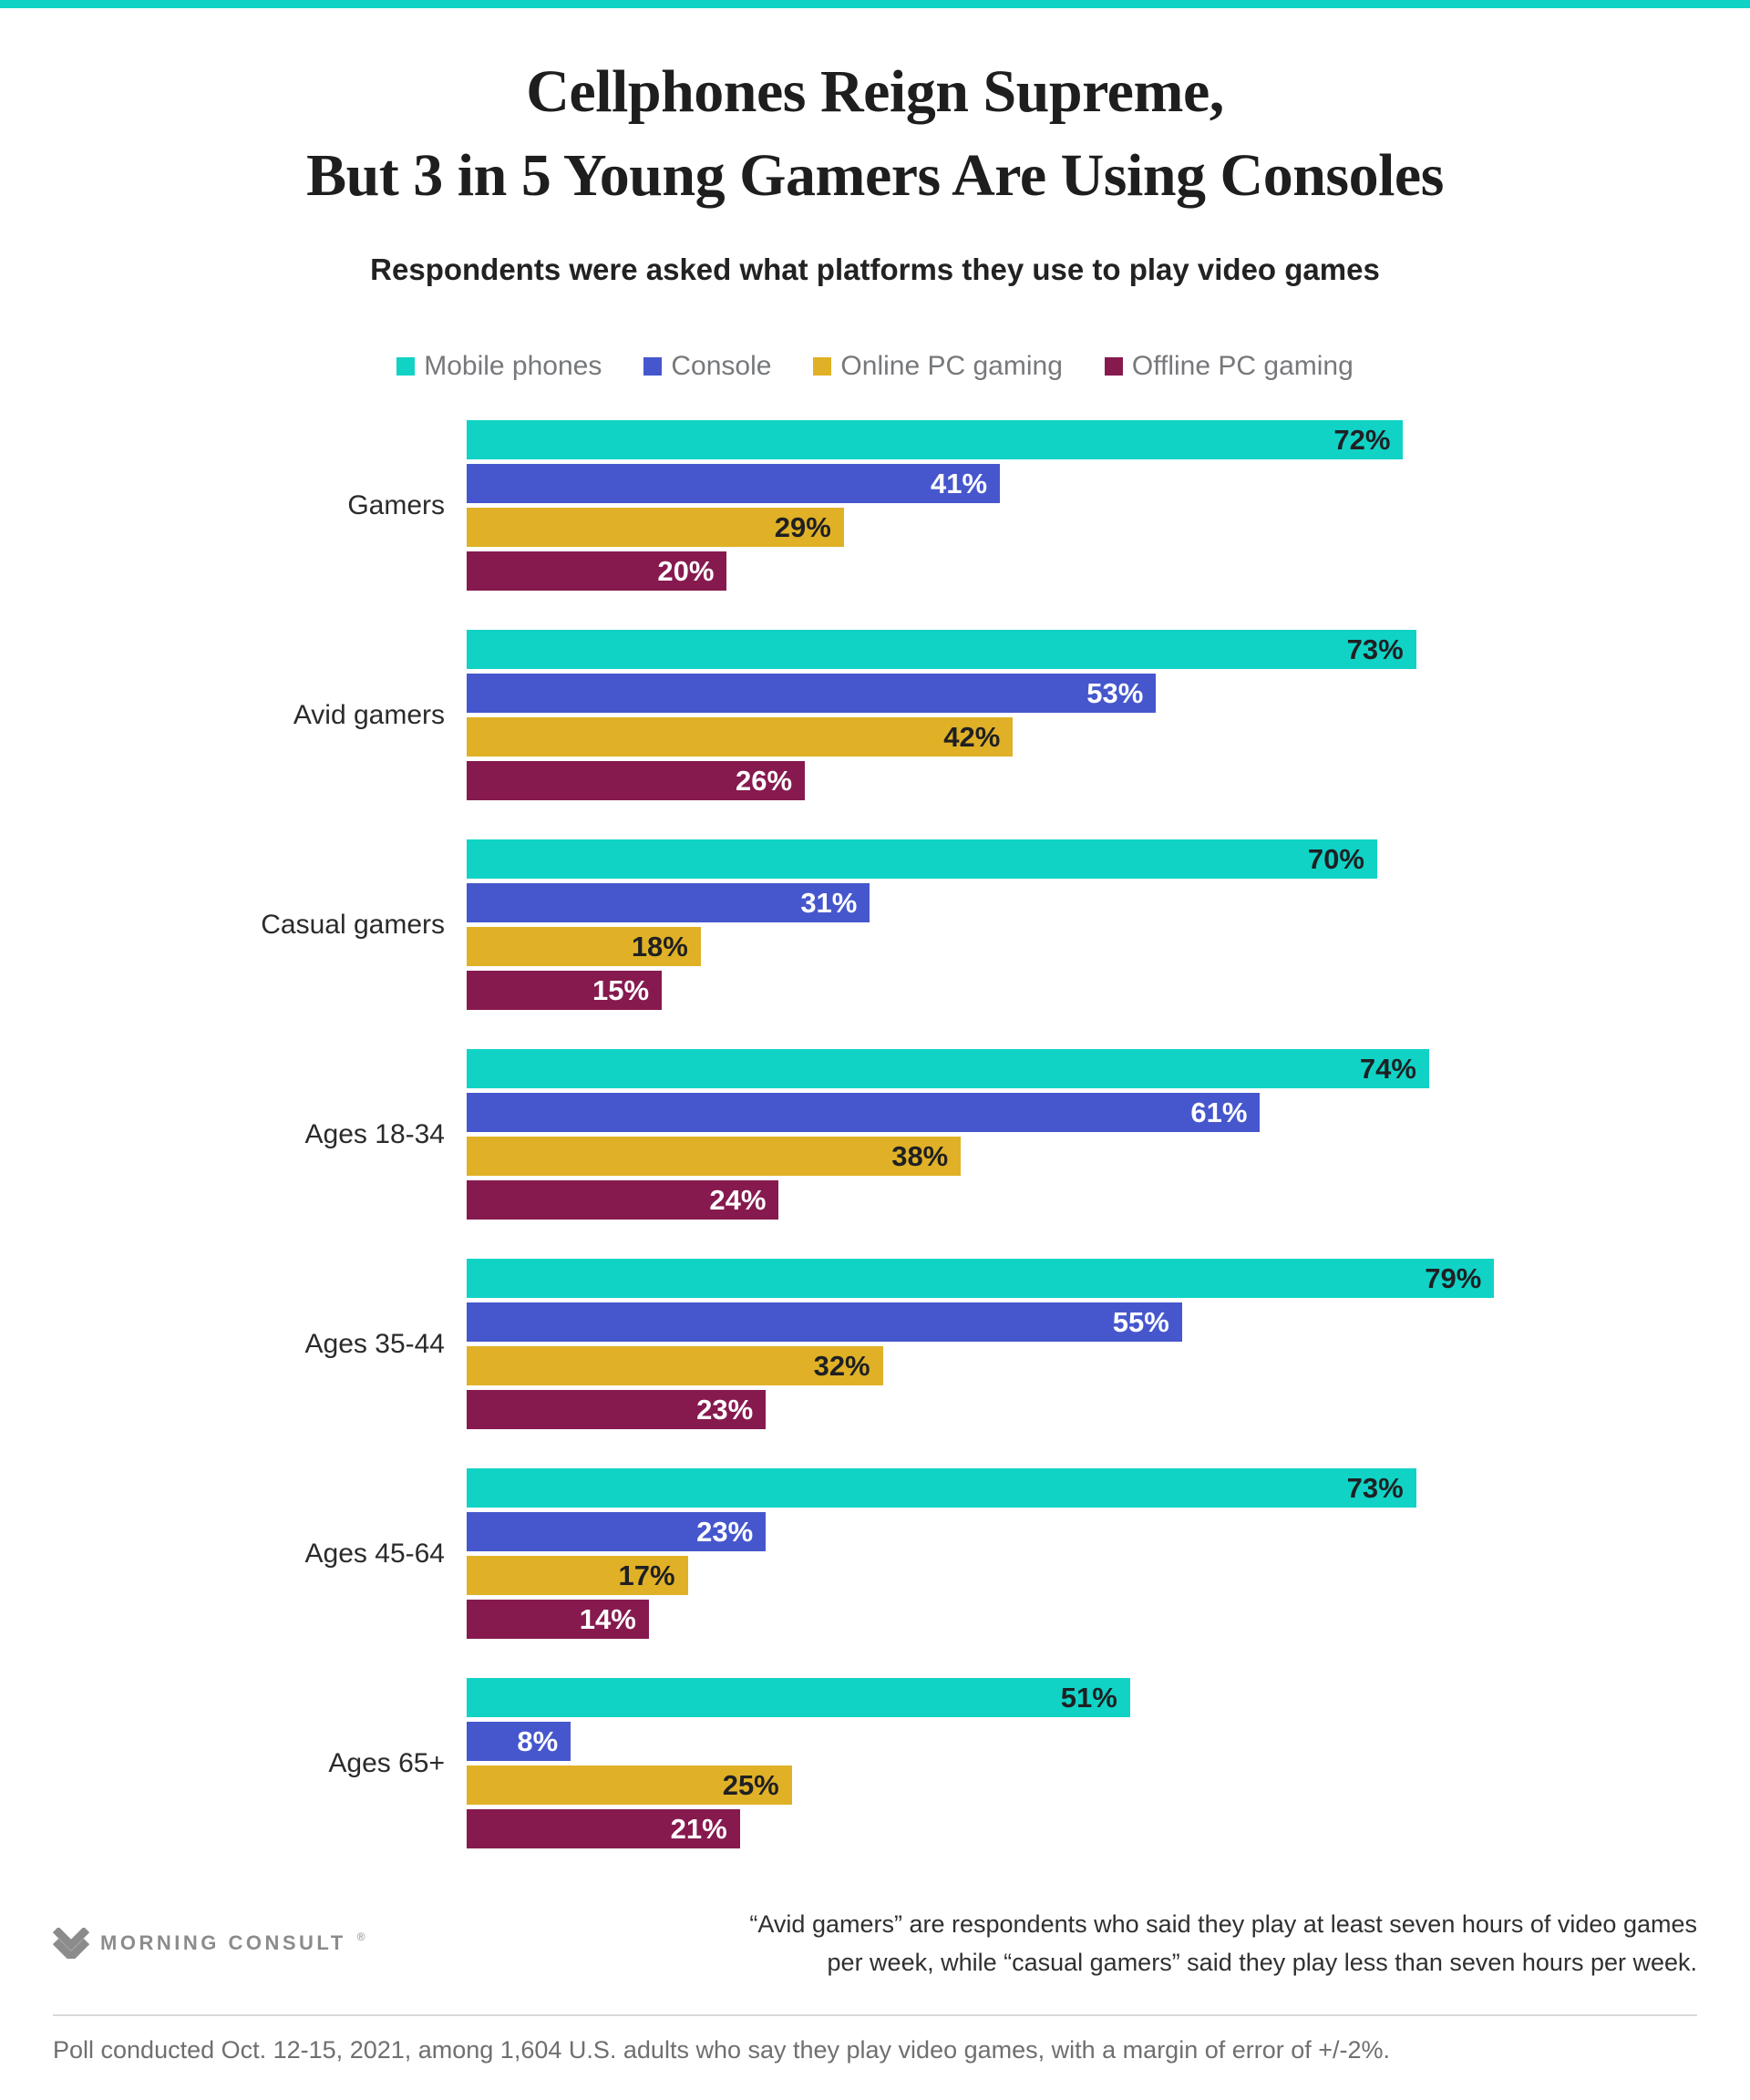  What do you see at coordinates (223, 1943) in the screenshot?
I see `morning-consult-logo-text: MORNING CONSULT` at bounding box center [223, 1943].